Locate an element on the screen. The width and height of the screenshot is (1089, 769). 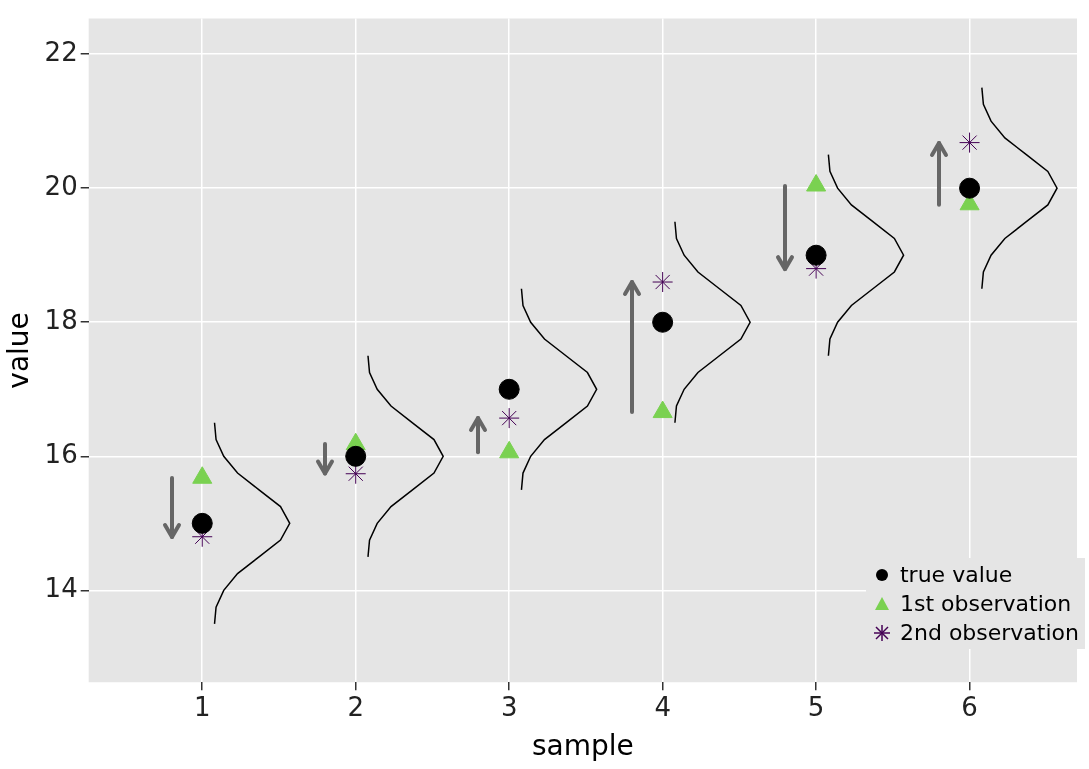
y-tick-label: 14 is located at coordinates (61, 588).